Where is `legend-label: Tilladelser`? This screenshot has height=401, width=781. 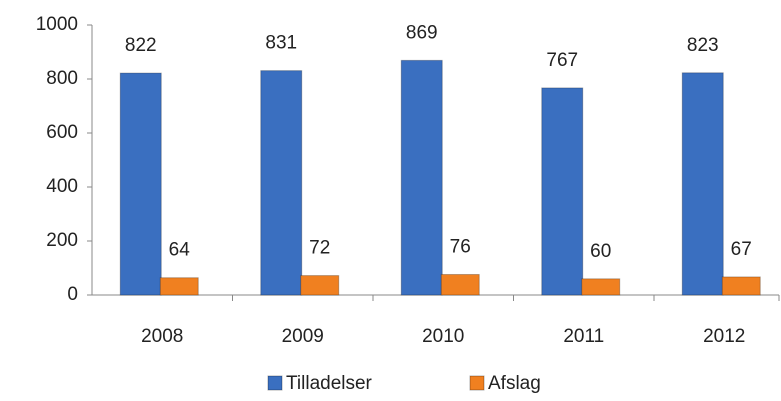
legend-label: Tilladelser is located at coordinates (329, 383).